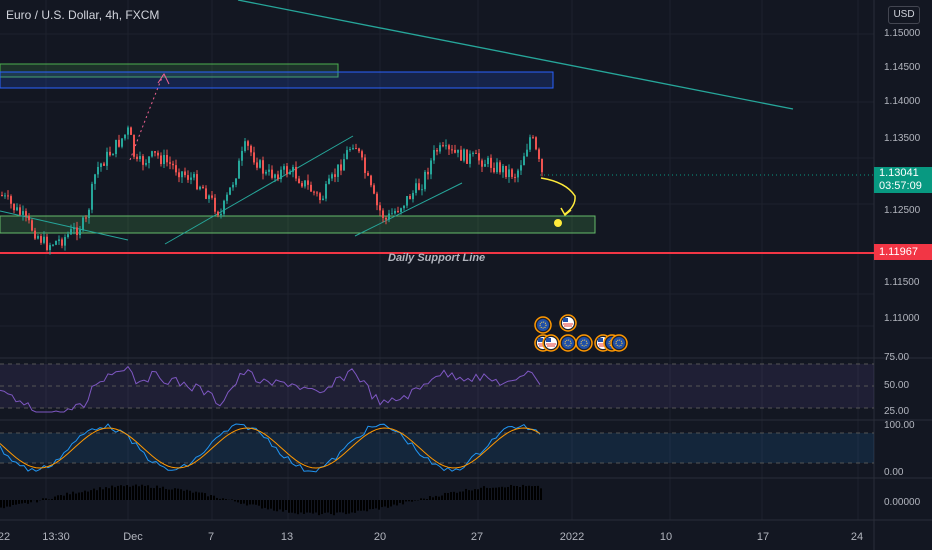  Describe the element at coordinates (899, 173) in the screenshot. I see `current-price-value: 1.13041` at that location.